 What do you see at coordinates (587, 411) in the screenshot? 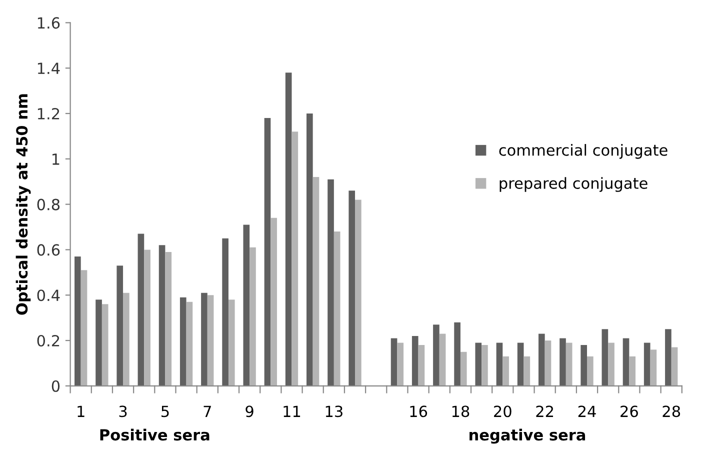
I see `x-tick-label: 24` at bounding box center [587, 411].